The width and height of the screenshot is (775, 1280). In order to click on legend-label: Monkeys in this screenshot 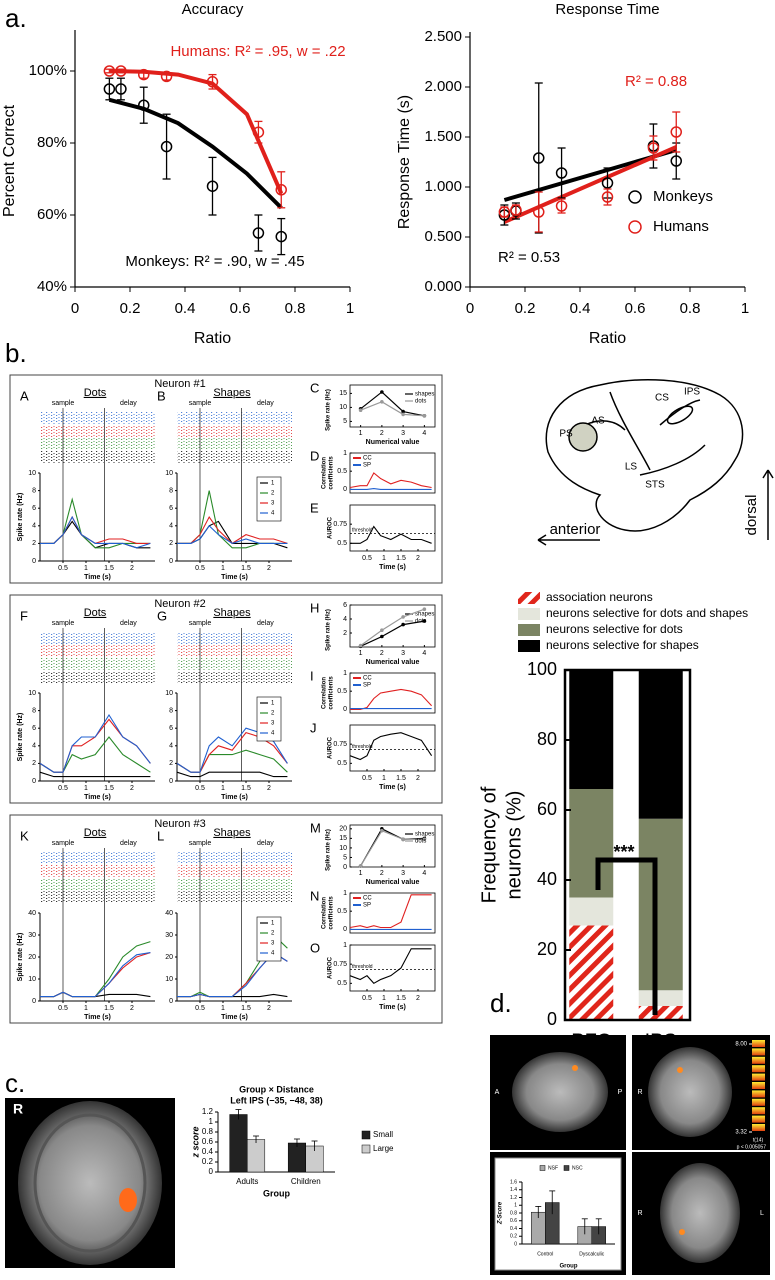, I will do `click(683, 196)`.